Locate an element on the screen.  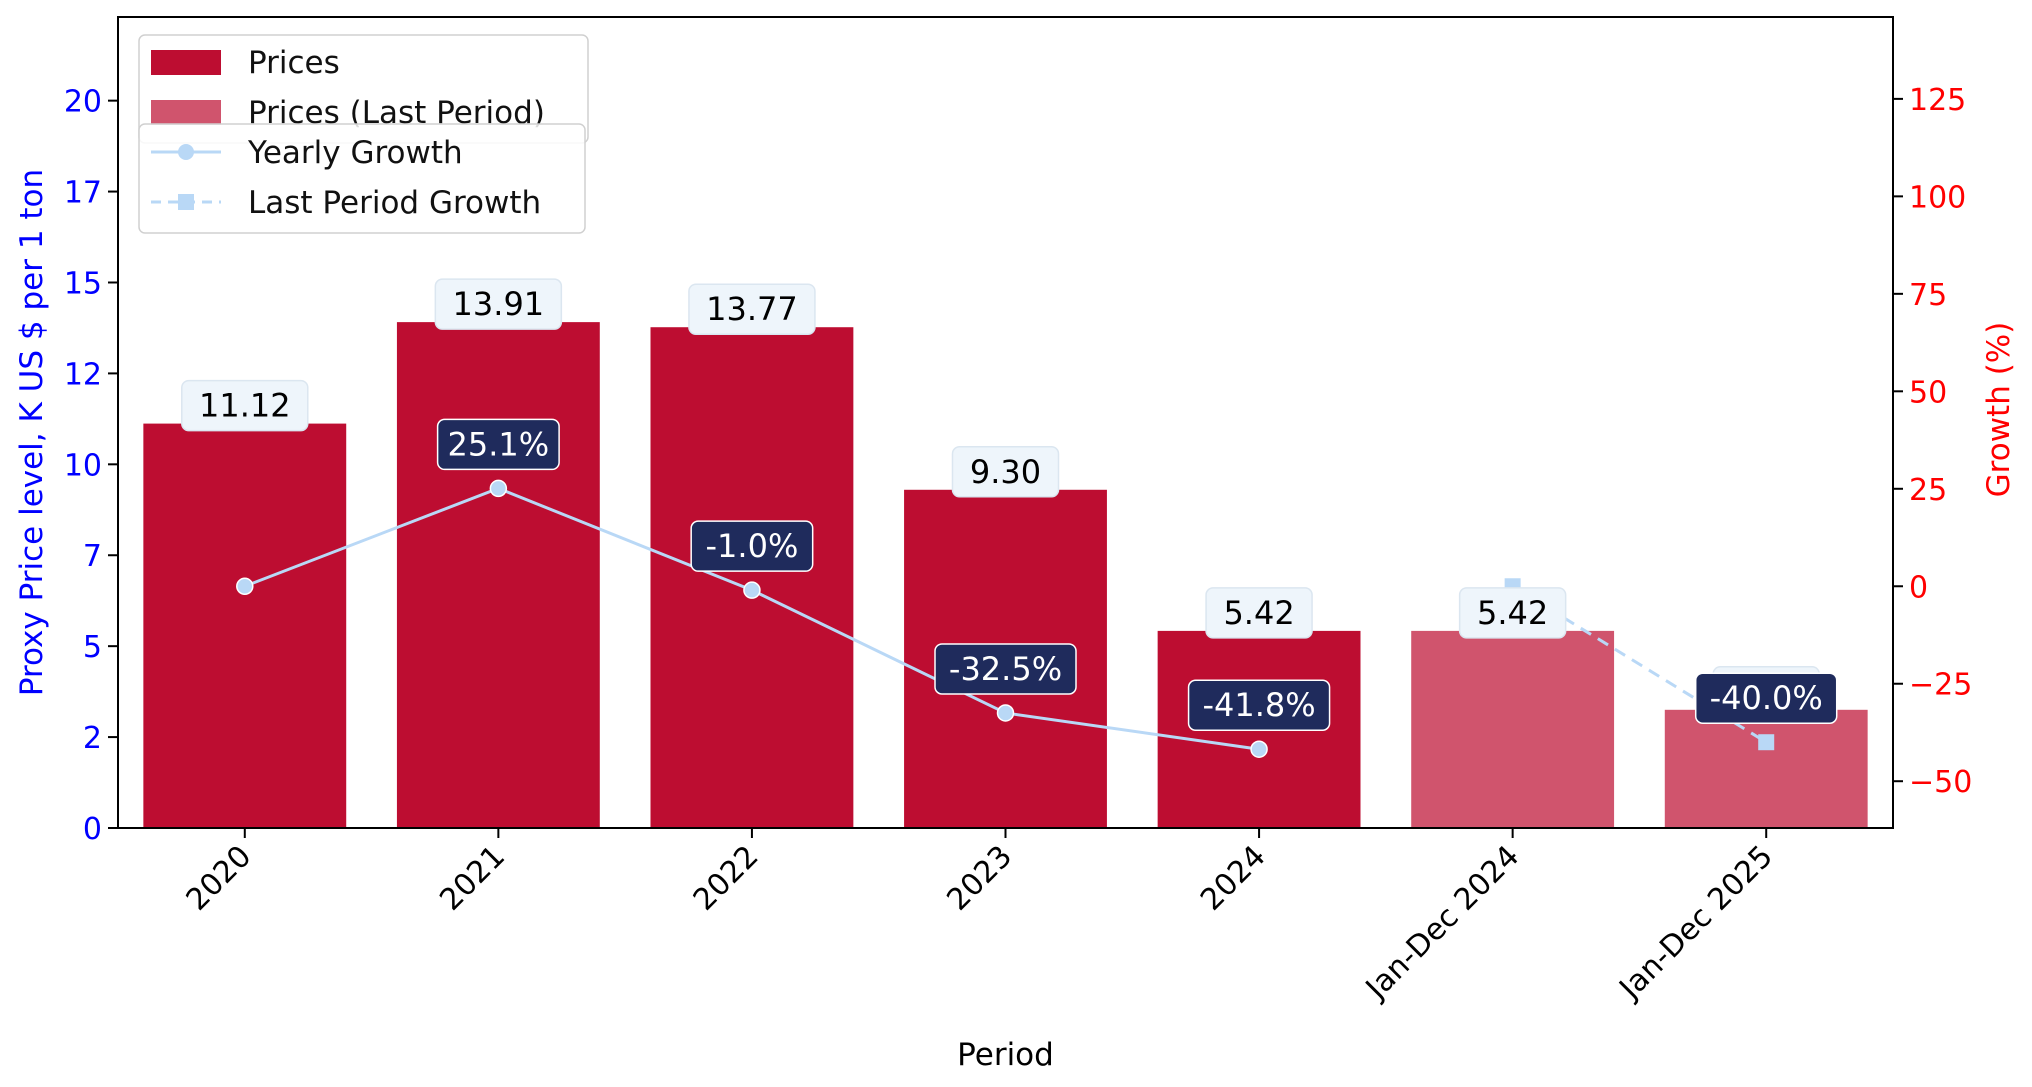
growth-label-3-6: -40.0% is located at coordinates (1766, 698).